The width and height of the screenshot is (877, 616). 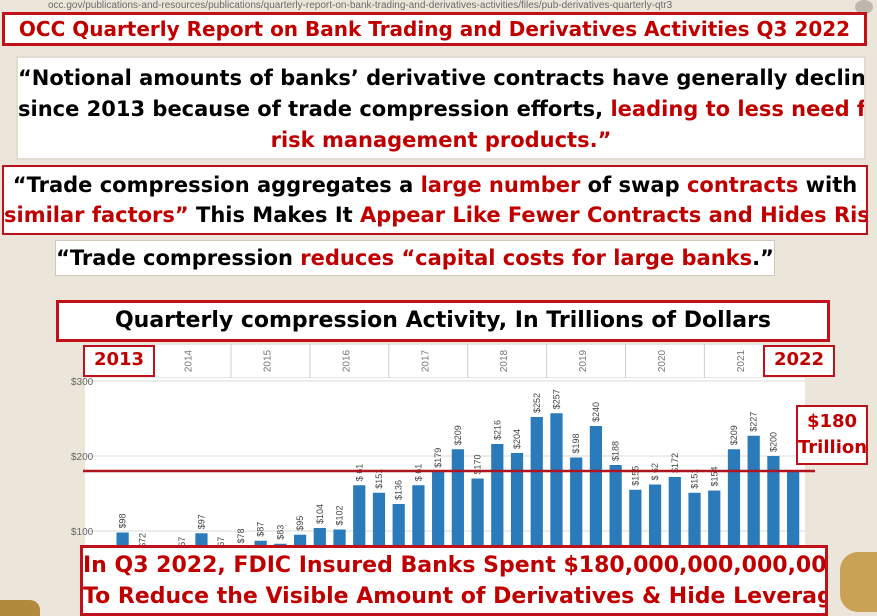 What do you see at coordinates (142, 540) in the screenshot?
I see `bar-value-label: $72` at bounding box center [142, 540].